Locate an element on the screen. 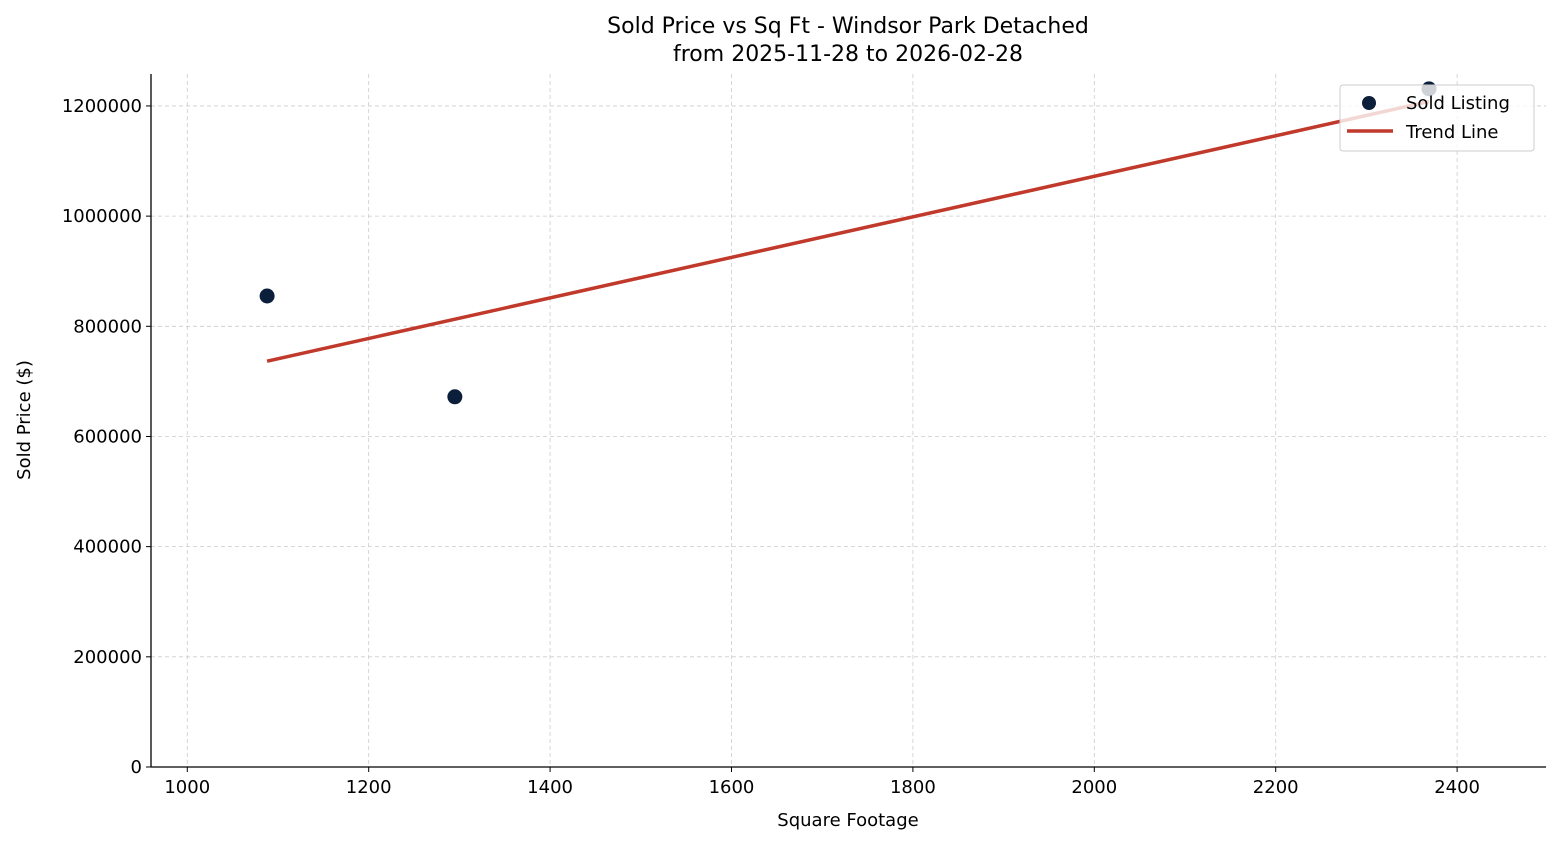 The height and width of the screenshot is (849, 1560). y-tick-label: 400000 is located at coordinates (107, 547).